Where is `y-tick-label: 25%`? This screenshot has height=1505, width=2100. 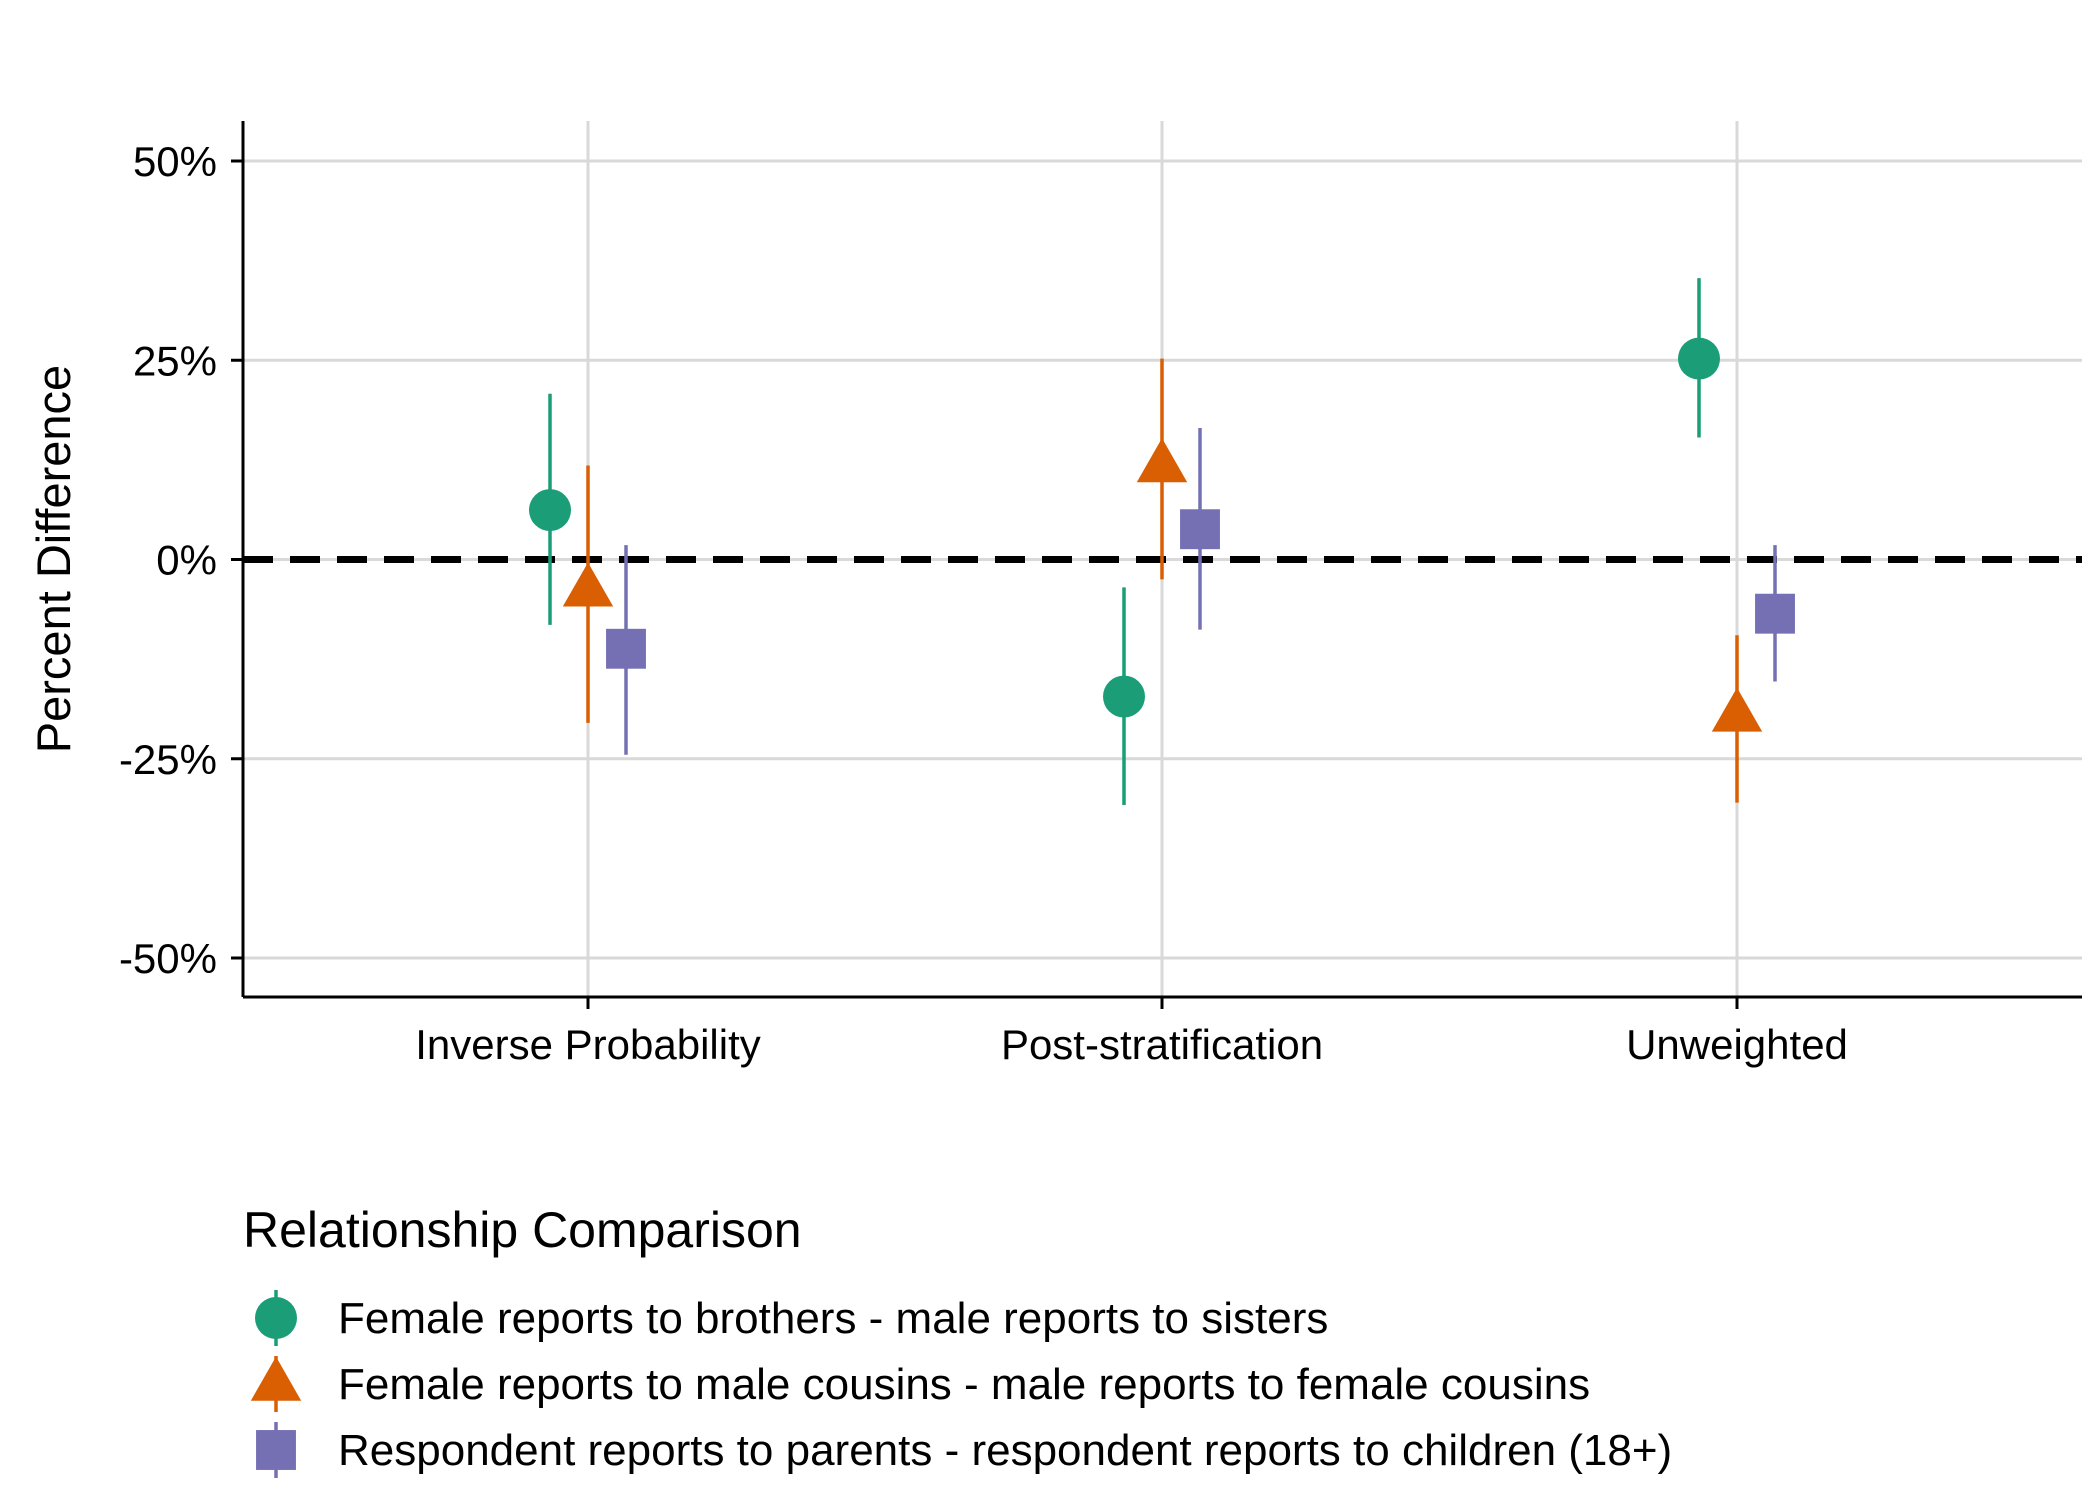 y-tick-label: 25% is located at coordinates (175, 360).